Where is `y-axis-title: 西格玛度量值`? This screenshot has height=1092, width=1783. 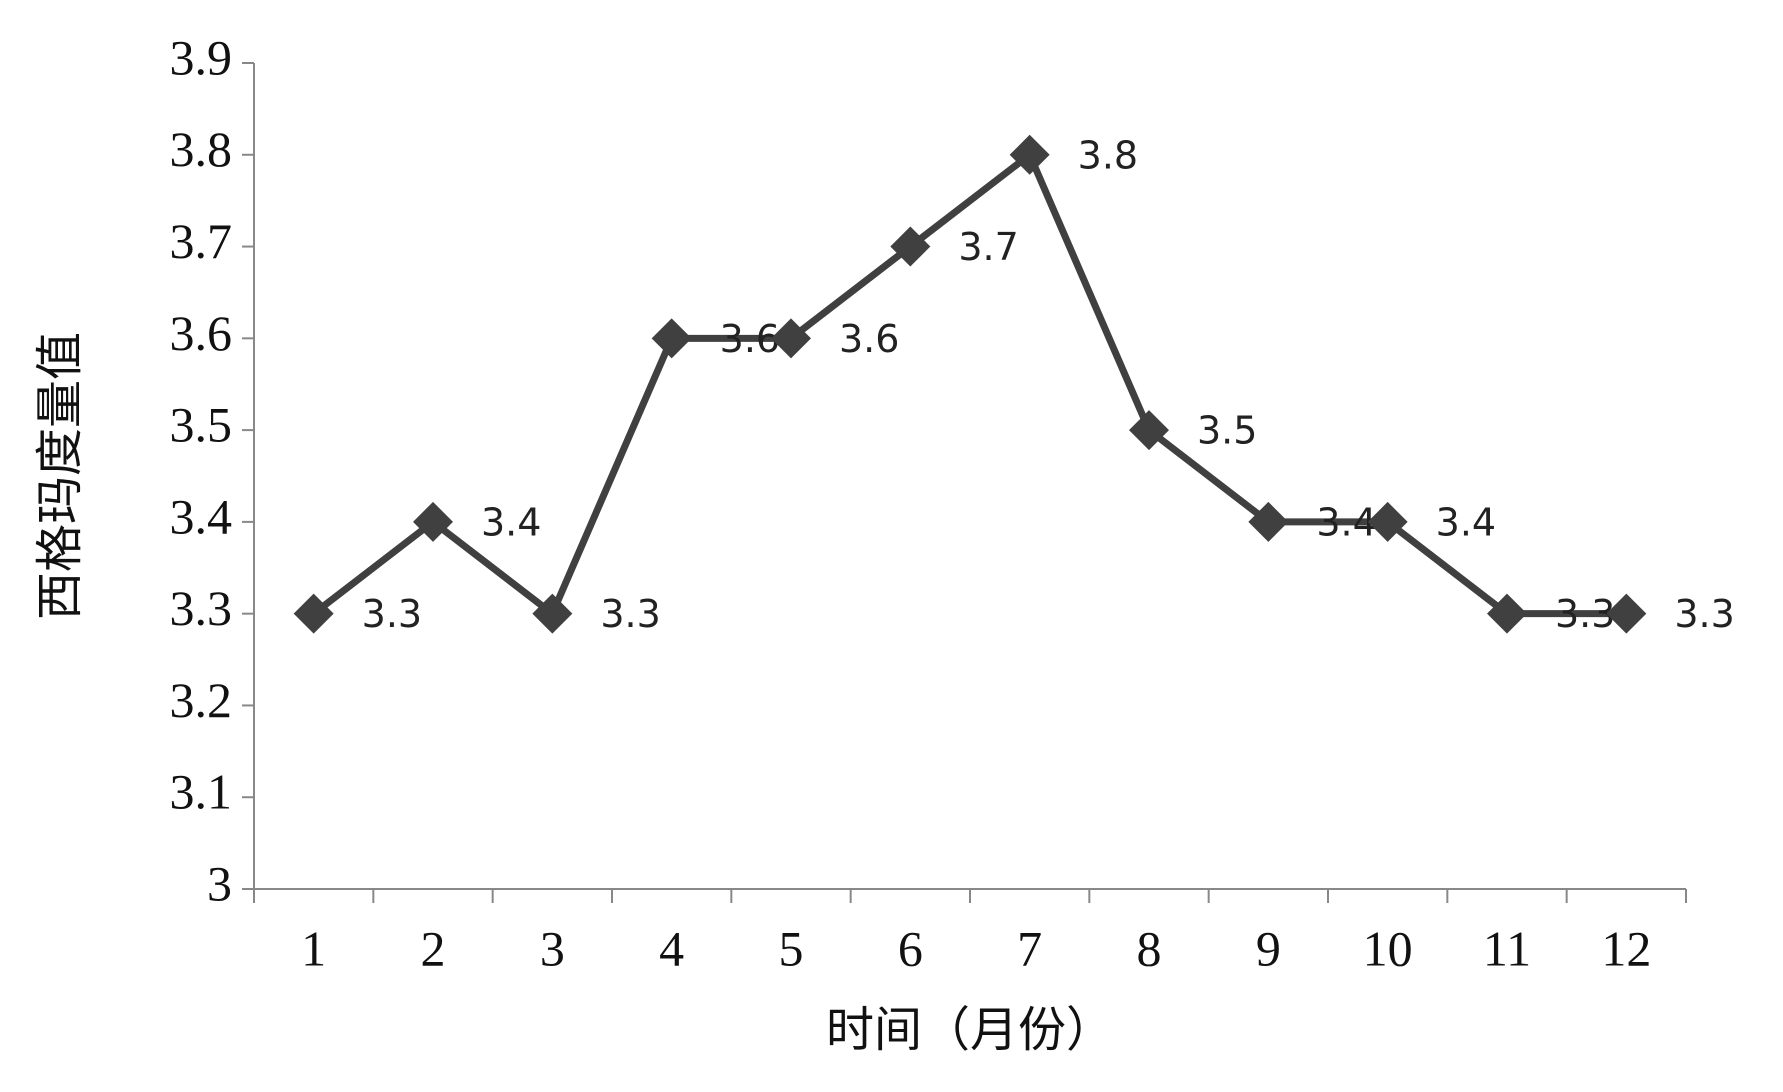 y-axis-title: 西格玛度量值 is located at coordinates (60, 476).